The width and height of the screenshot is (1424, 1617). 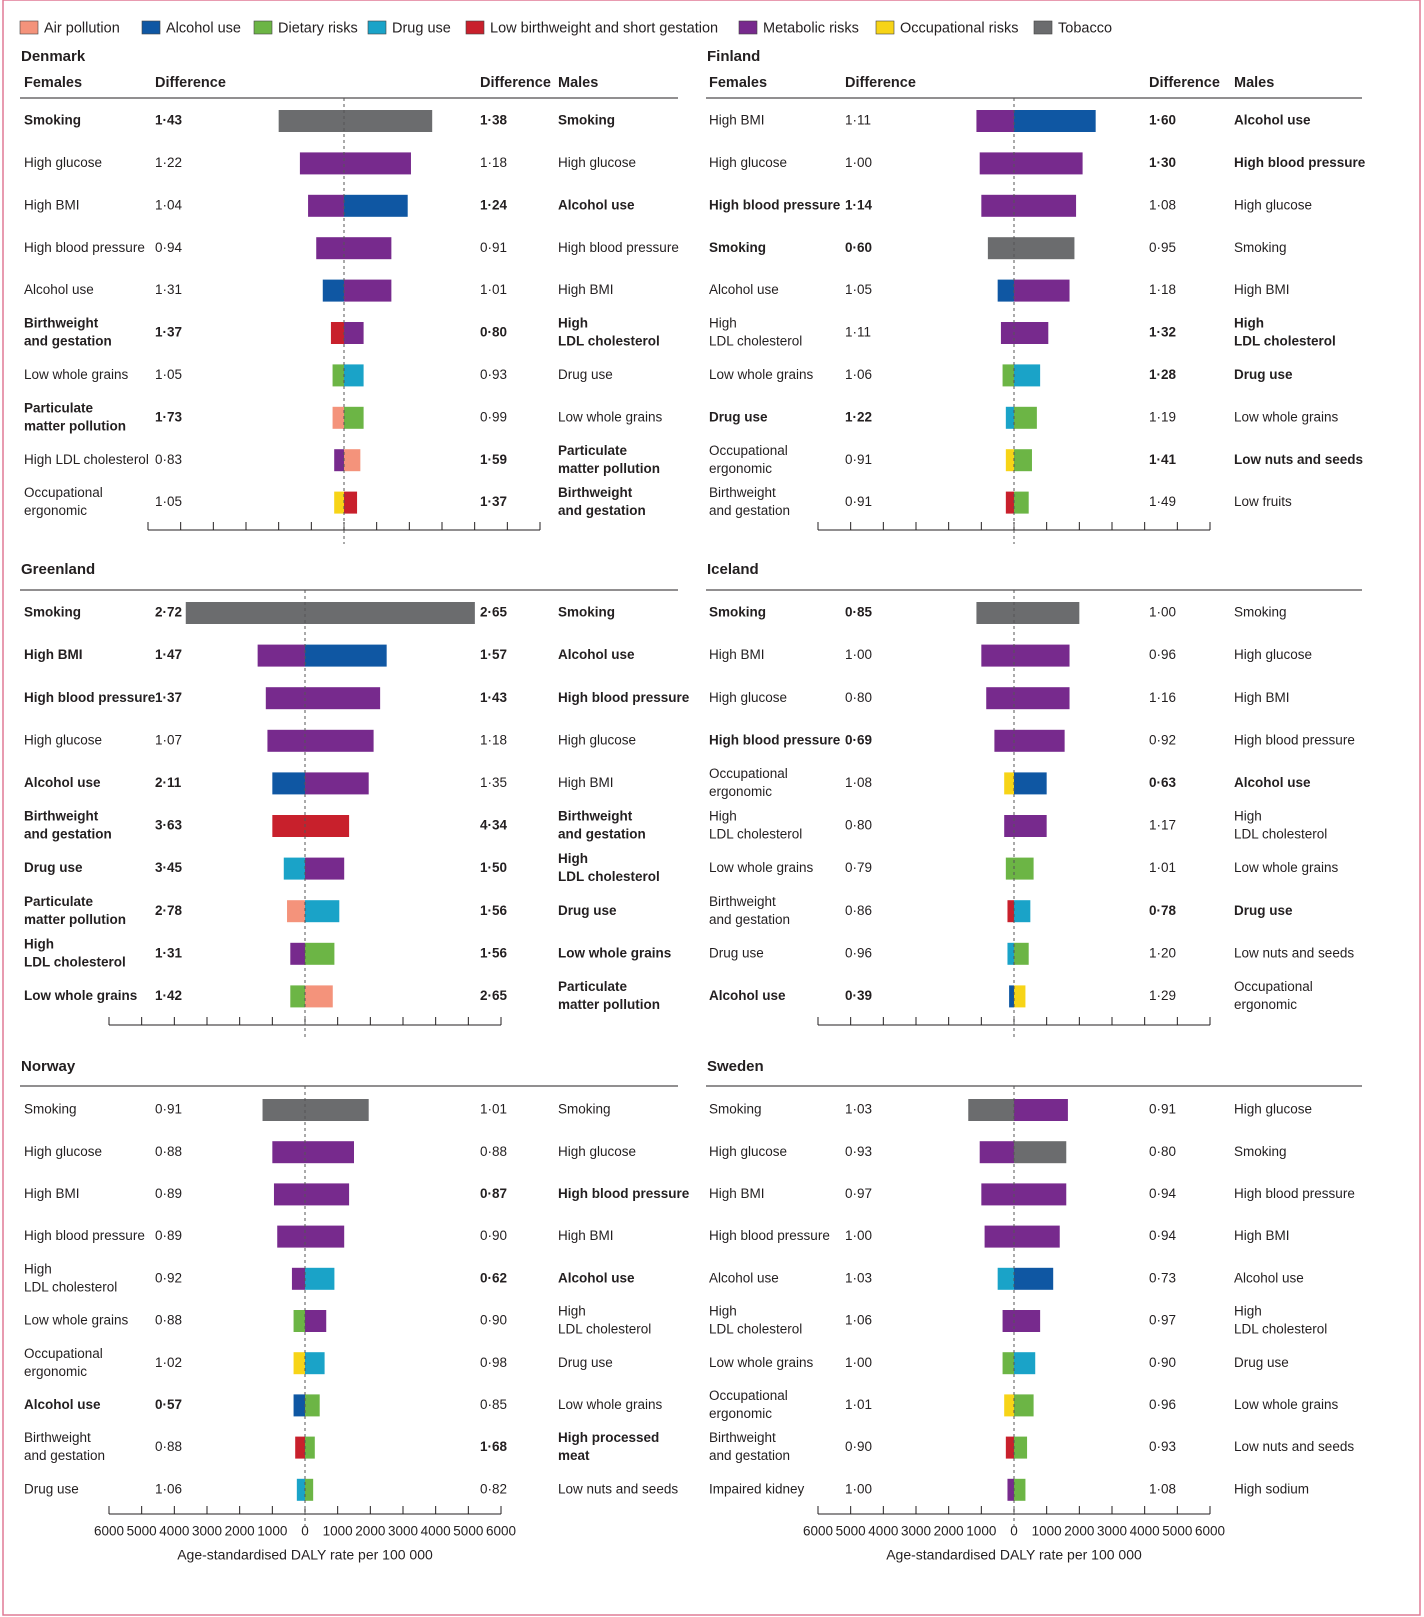 What do you see at coordinates (1162, 1362) in the screenshot?
I see `difference: 0·90` at bounding box center [1162, 1362].